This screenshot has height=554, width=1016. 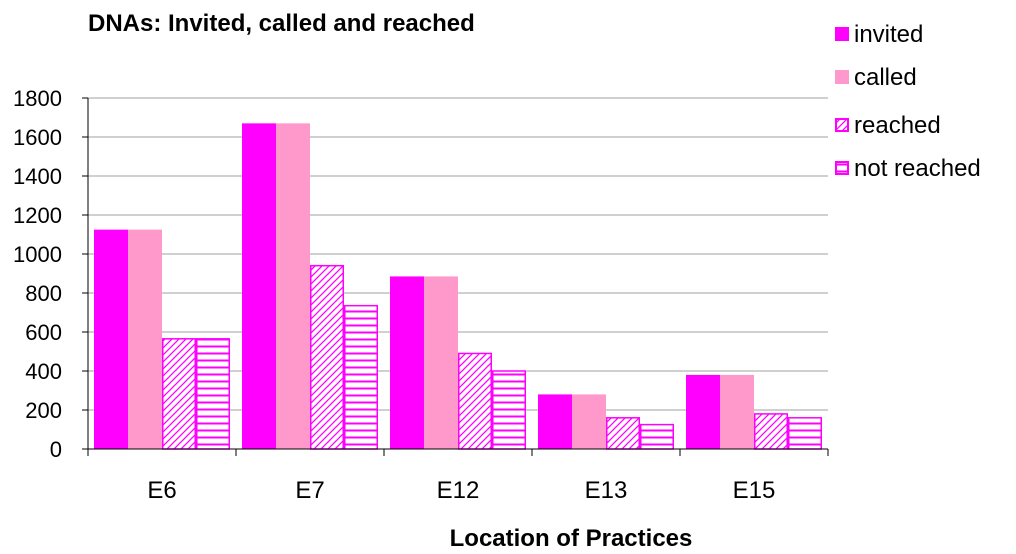 What do you see at coordinates (897, 125) in the screenshot?
I see `legend-label-reached: reached` at bounding box center [897, 125].